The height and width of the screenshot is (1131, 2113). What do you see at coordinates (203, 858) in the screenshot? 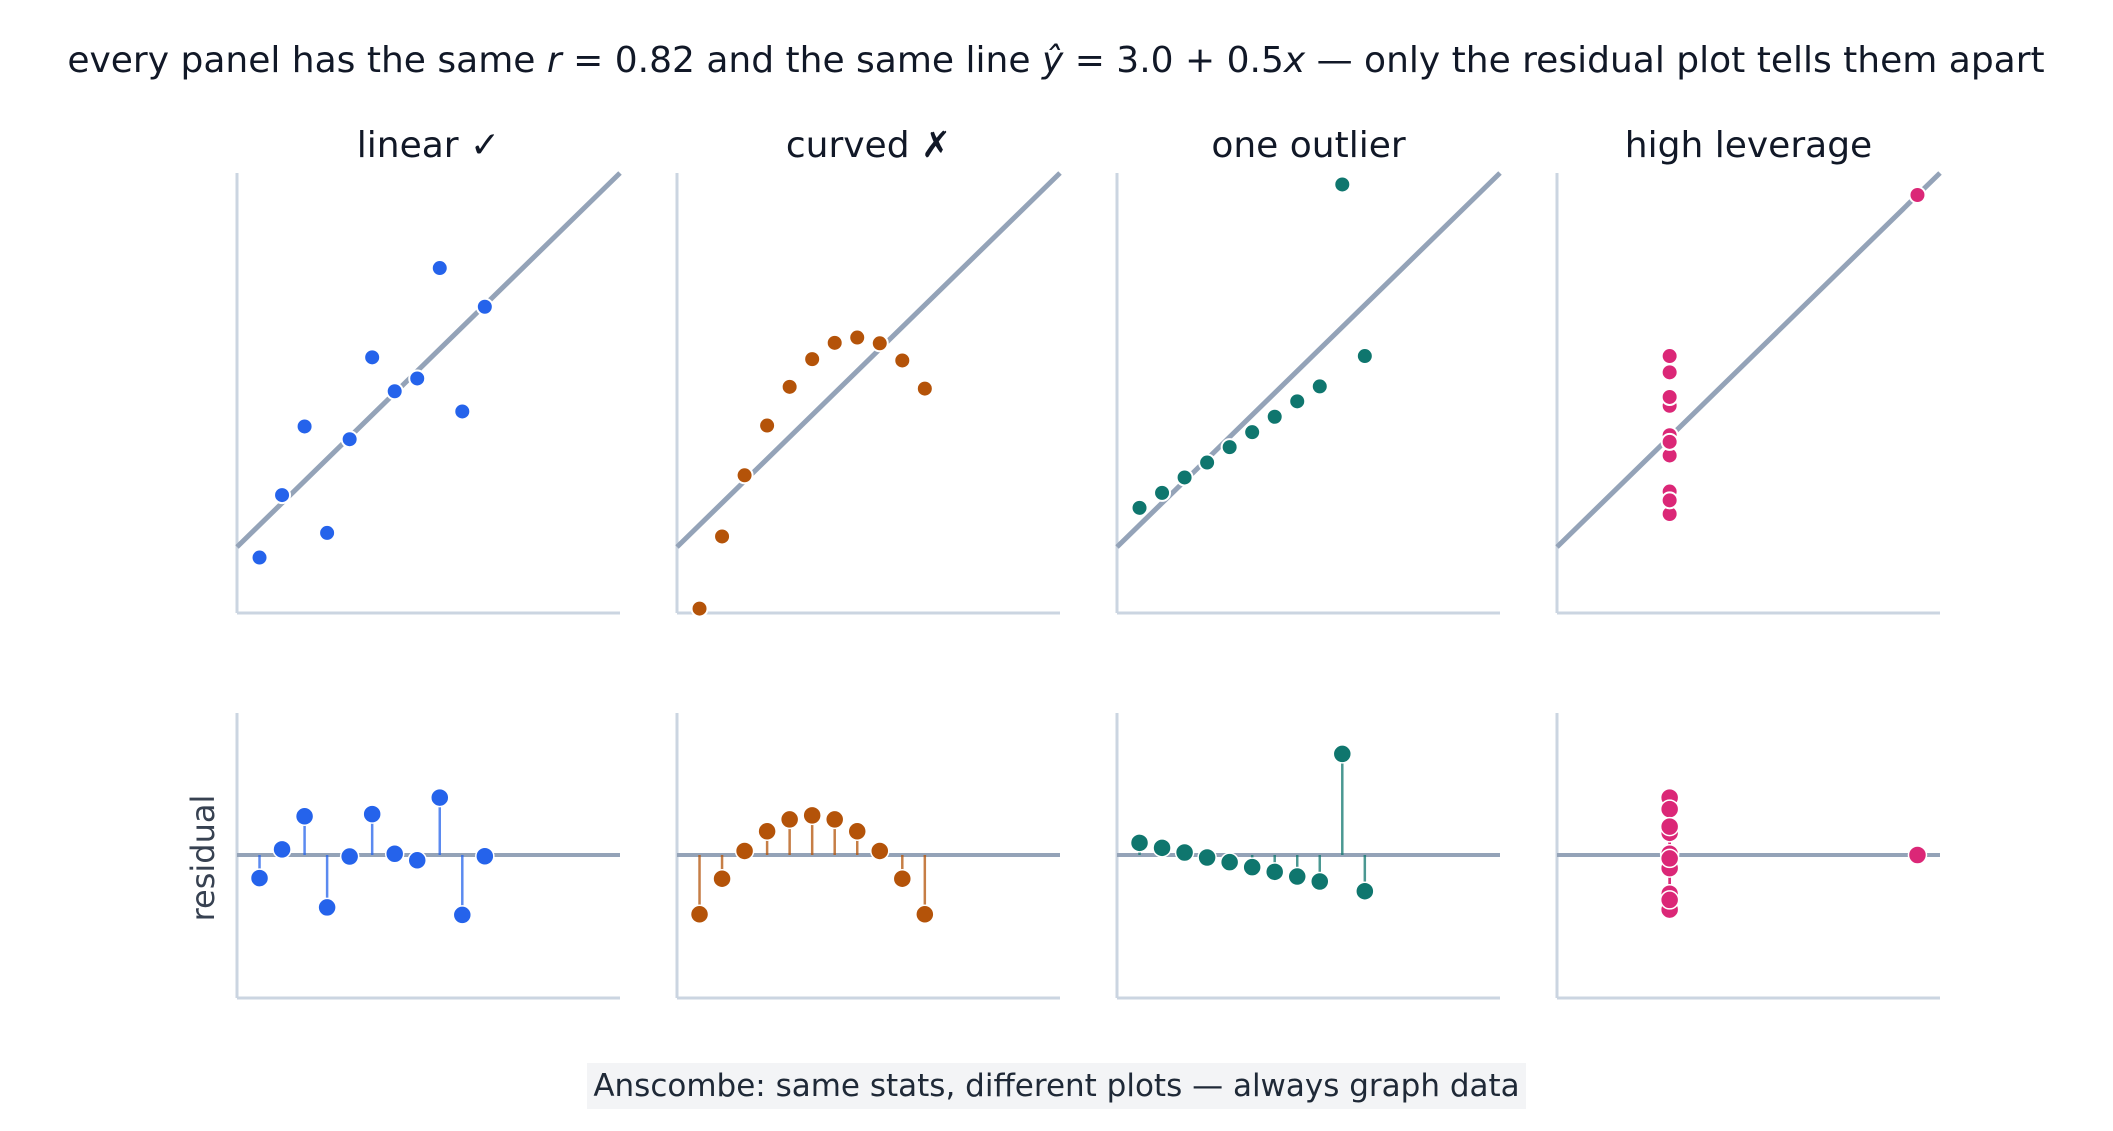
I see `residual-axis-label: residual` at bounding box center [203, 858].